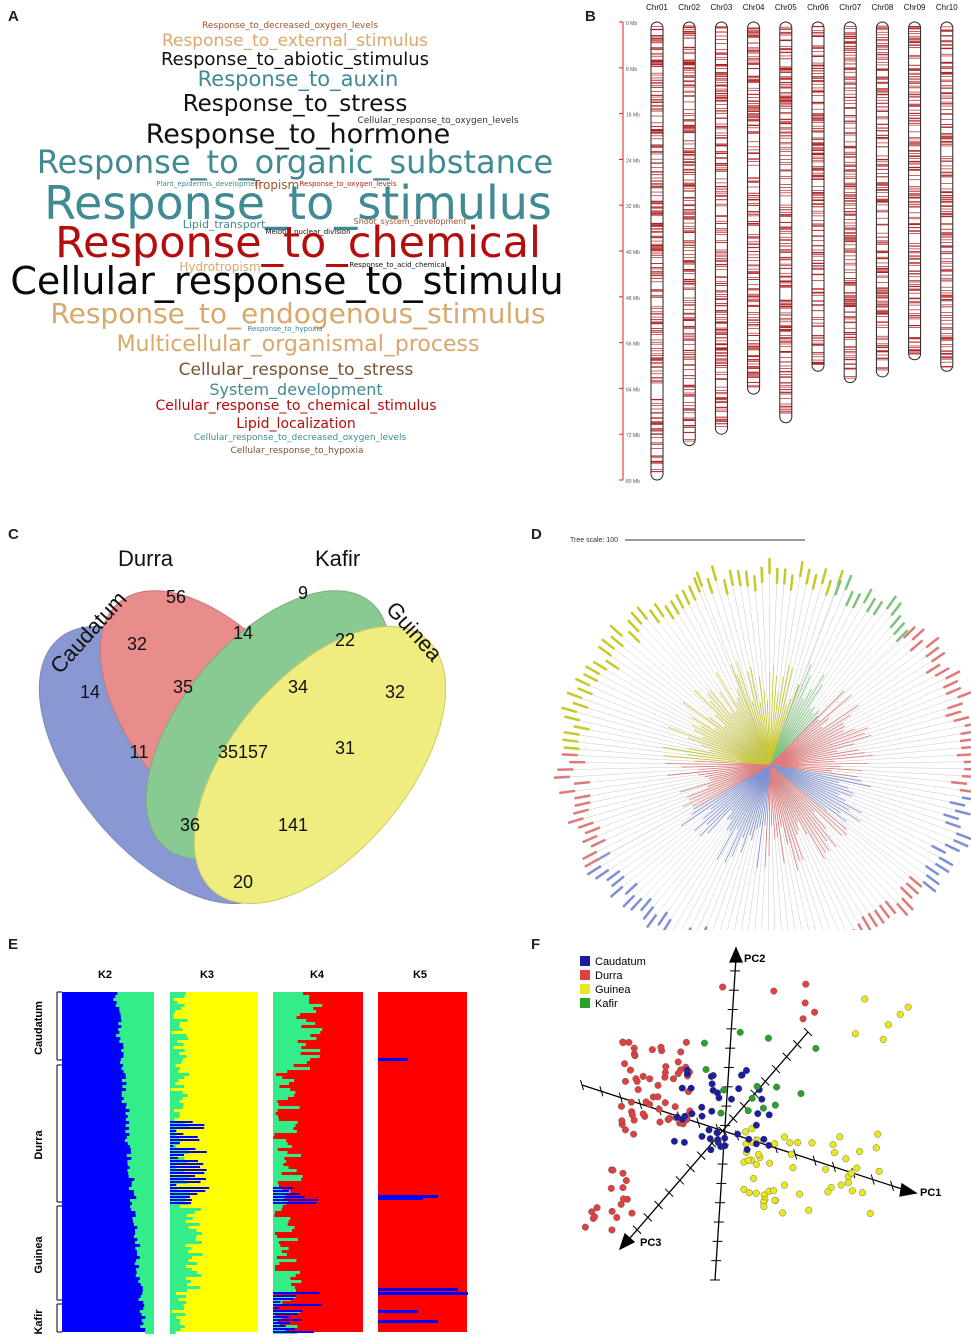 The height and width of the screenshot is (1339, 971). What do you see at coordinates (220, 267) in the screenshot?
I see `word: Hydrotropism` at bounding box center [220, 267].